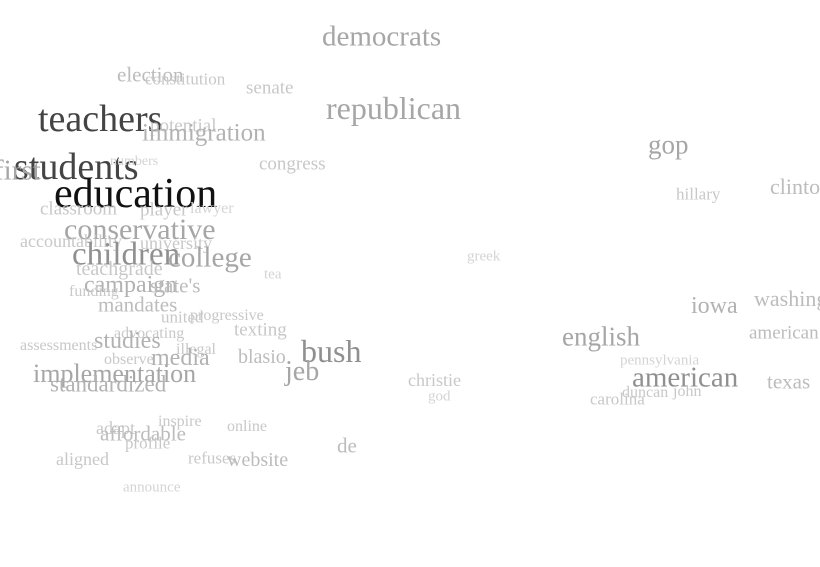 Image resolution: width=820 pixels, height=567 pixels. Describe the element at coordinates (140, 229) in the screenshot. I see `word-conservative: conservative` at that location.